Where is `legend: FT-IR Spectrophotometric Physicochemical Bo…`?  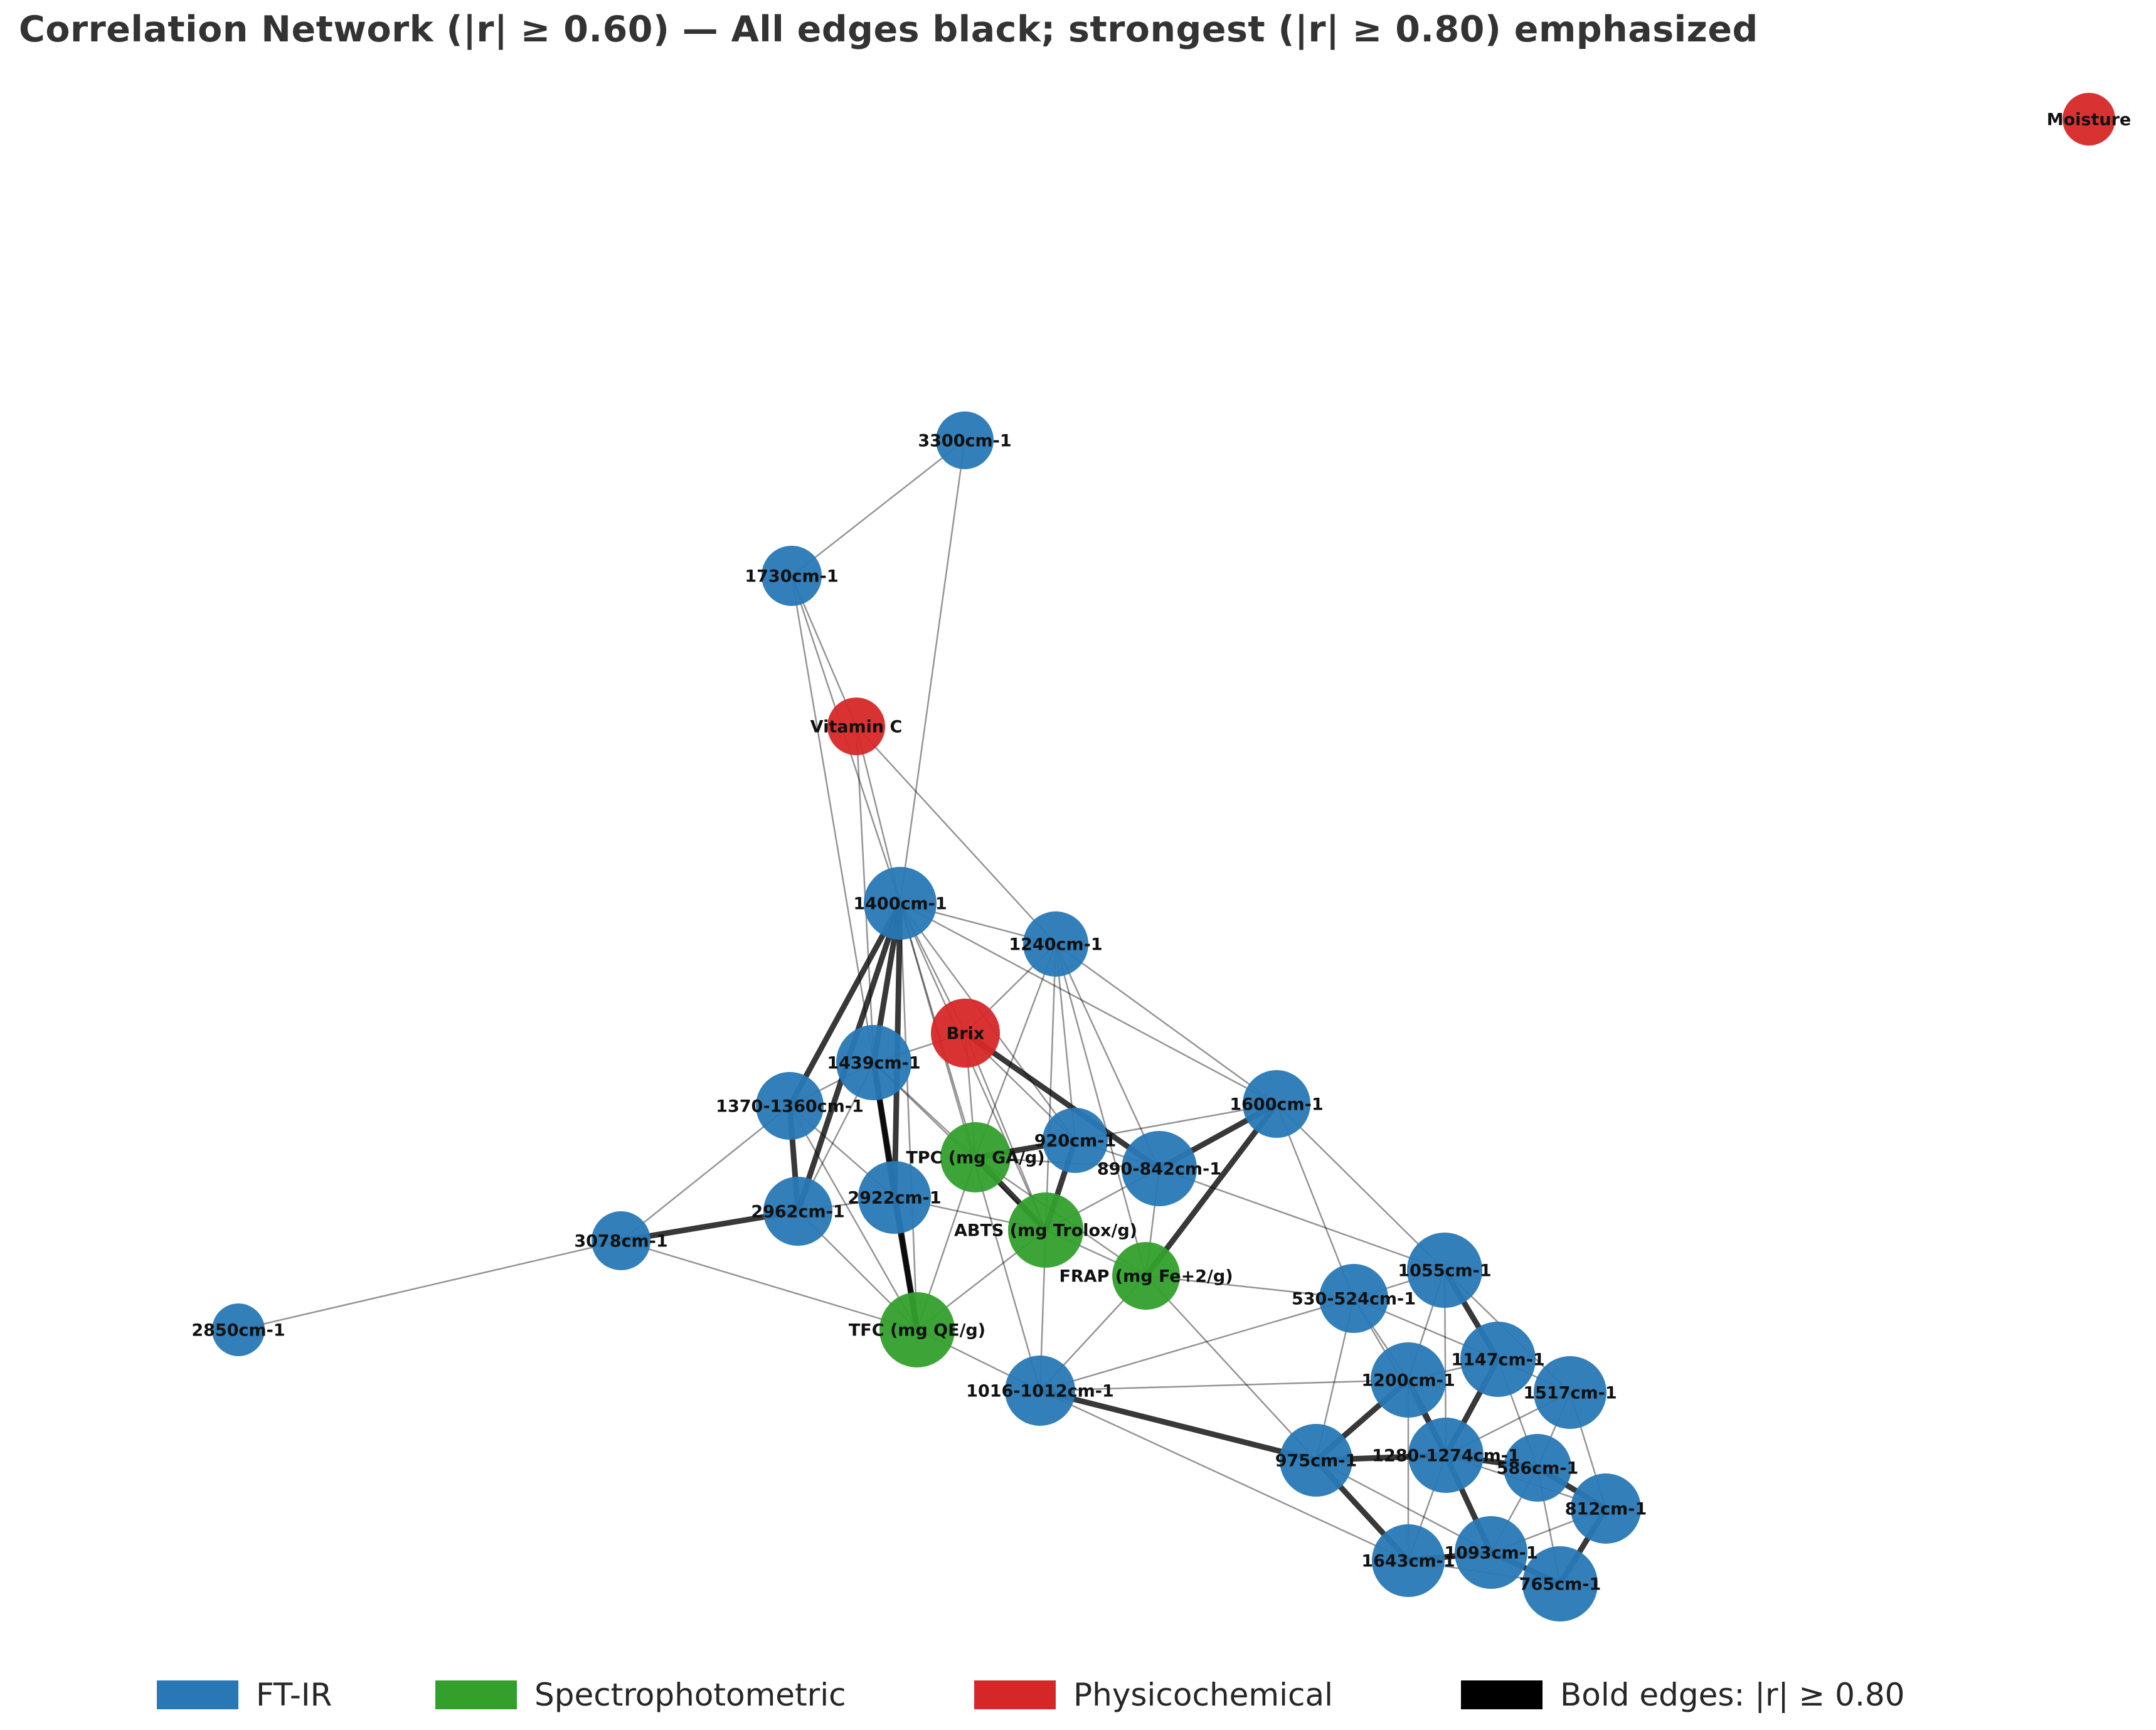
legend: FT-IR Spectrophotometric Physicochemical Bo… is located at coordinates (1078, 1695).